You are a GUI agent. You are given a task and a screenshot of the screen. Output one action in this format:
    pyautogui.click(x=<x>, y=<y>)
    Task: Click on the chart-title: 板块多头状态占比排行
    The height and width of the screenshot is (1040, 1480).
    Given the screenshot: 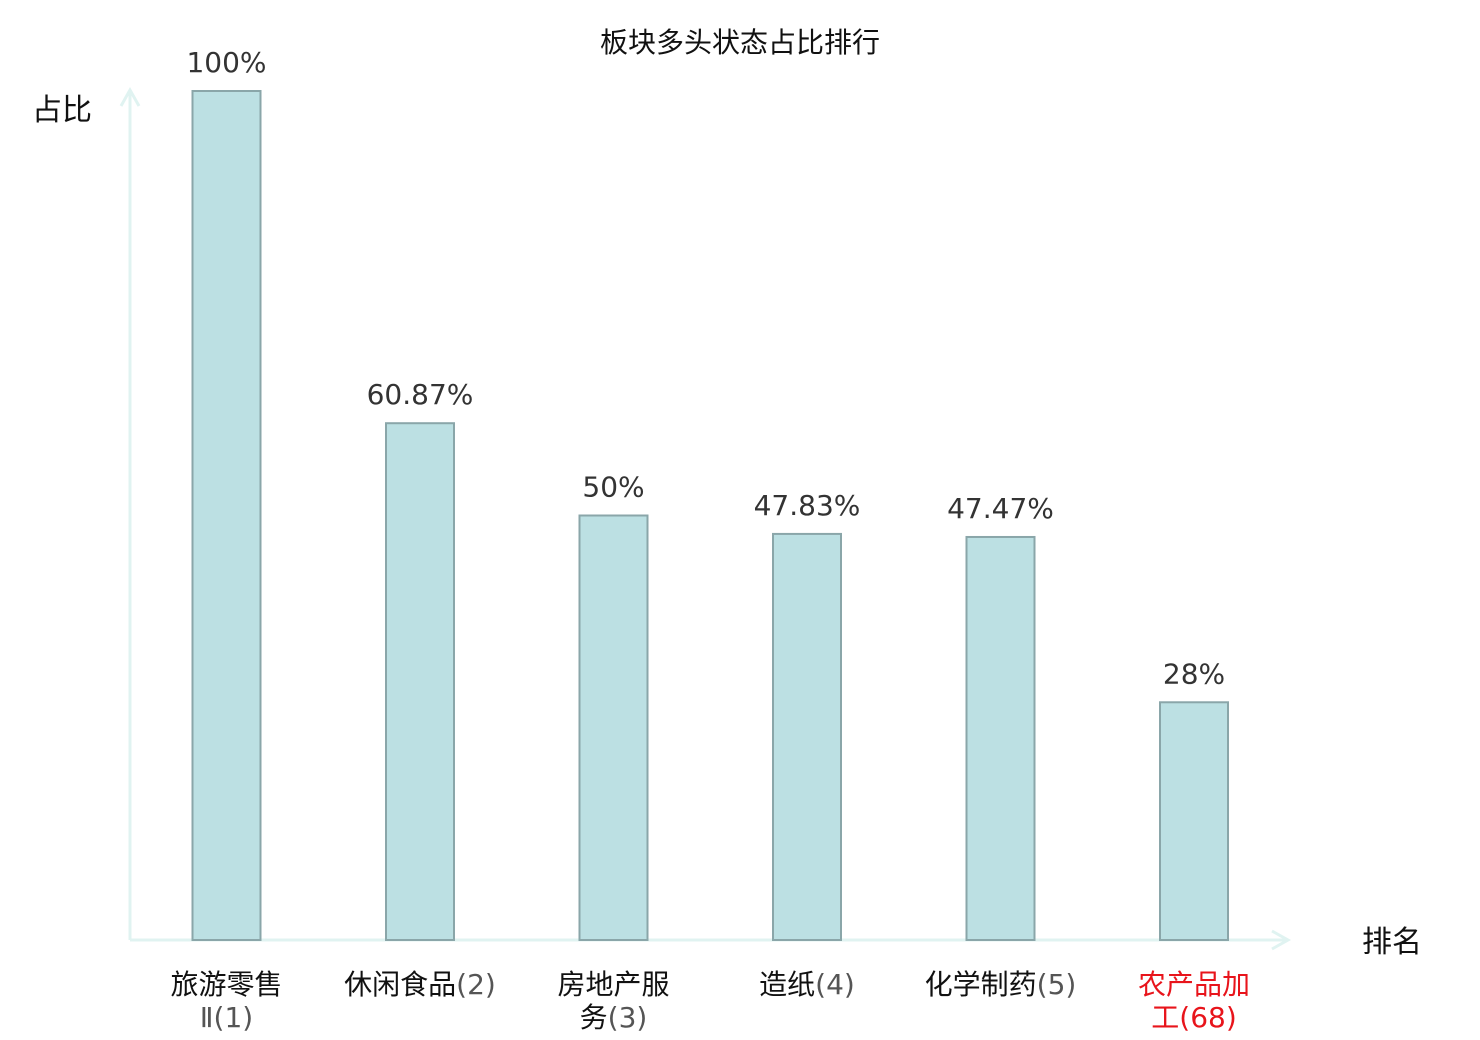 What is the action you would take?
    pyautogui.click(x=740, y=42)
    